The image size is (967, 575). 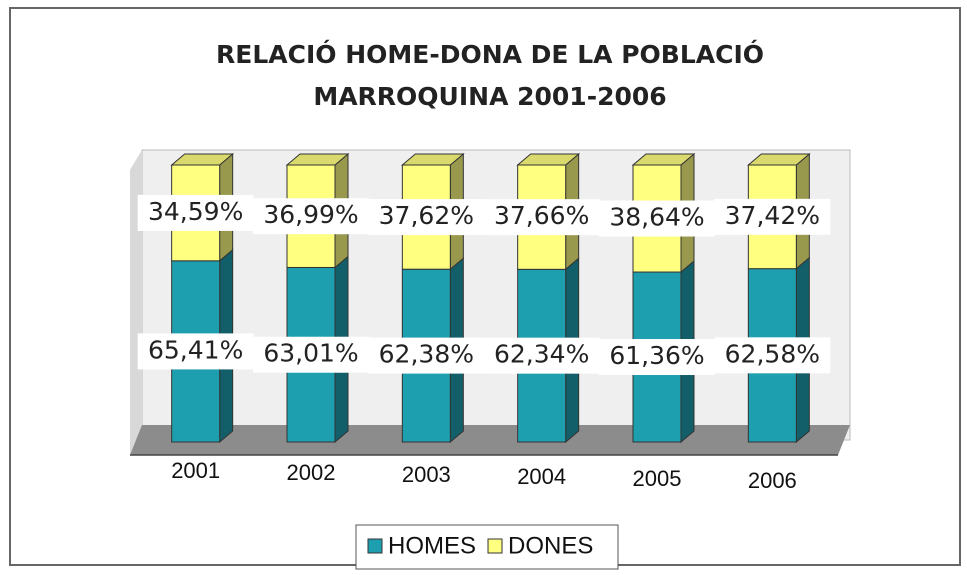 I want to click on data-label: 62,34%, so click(x=541, y=354).